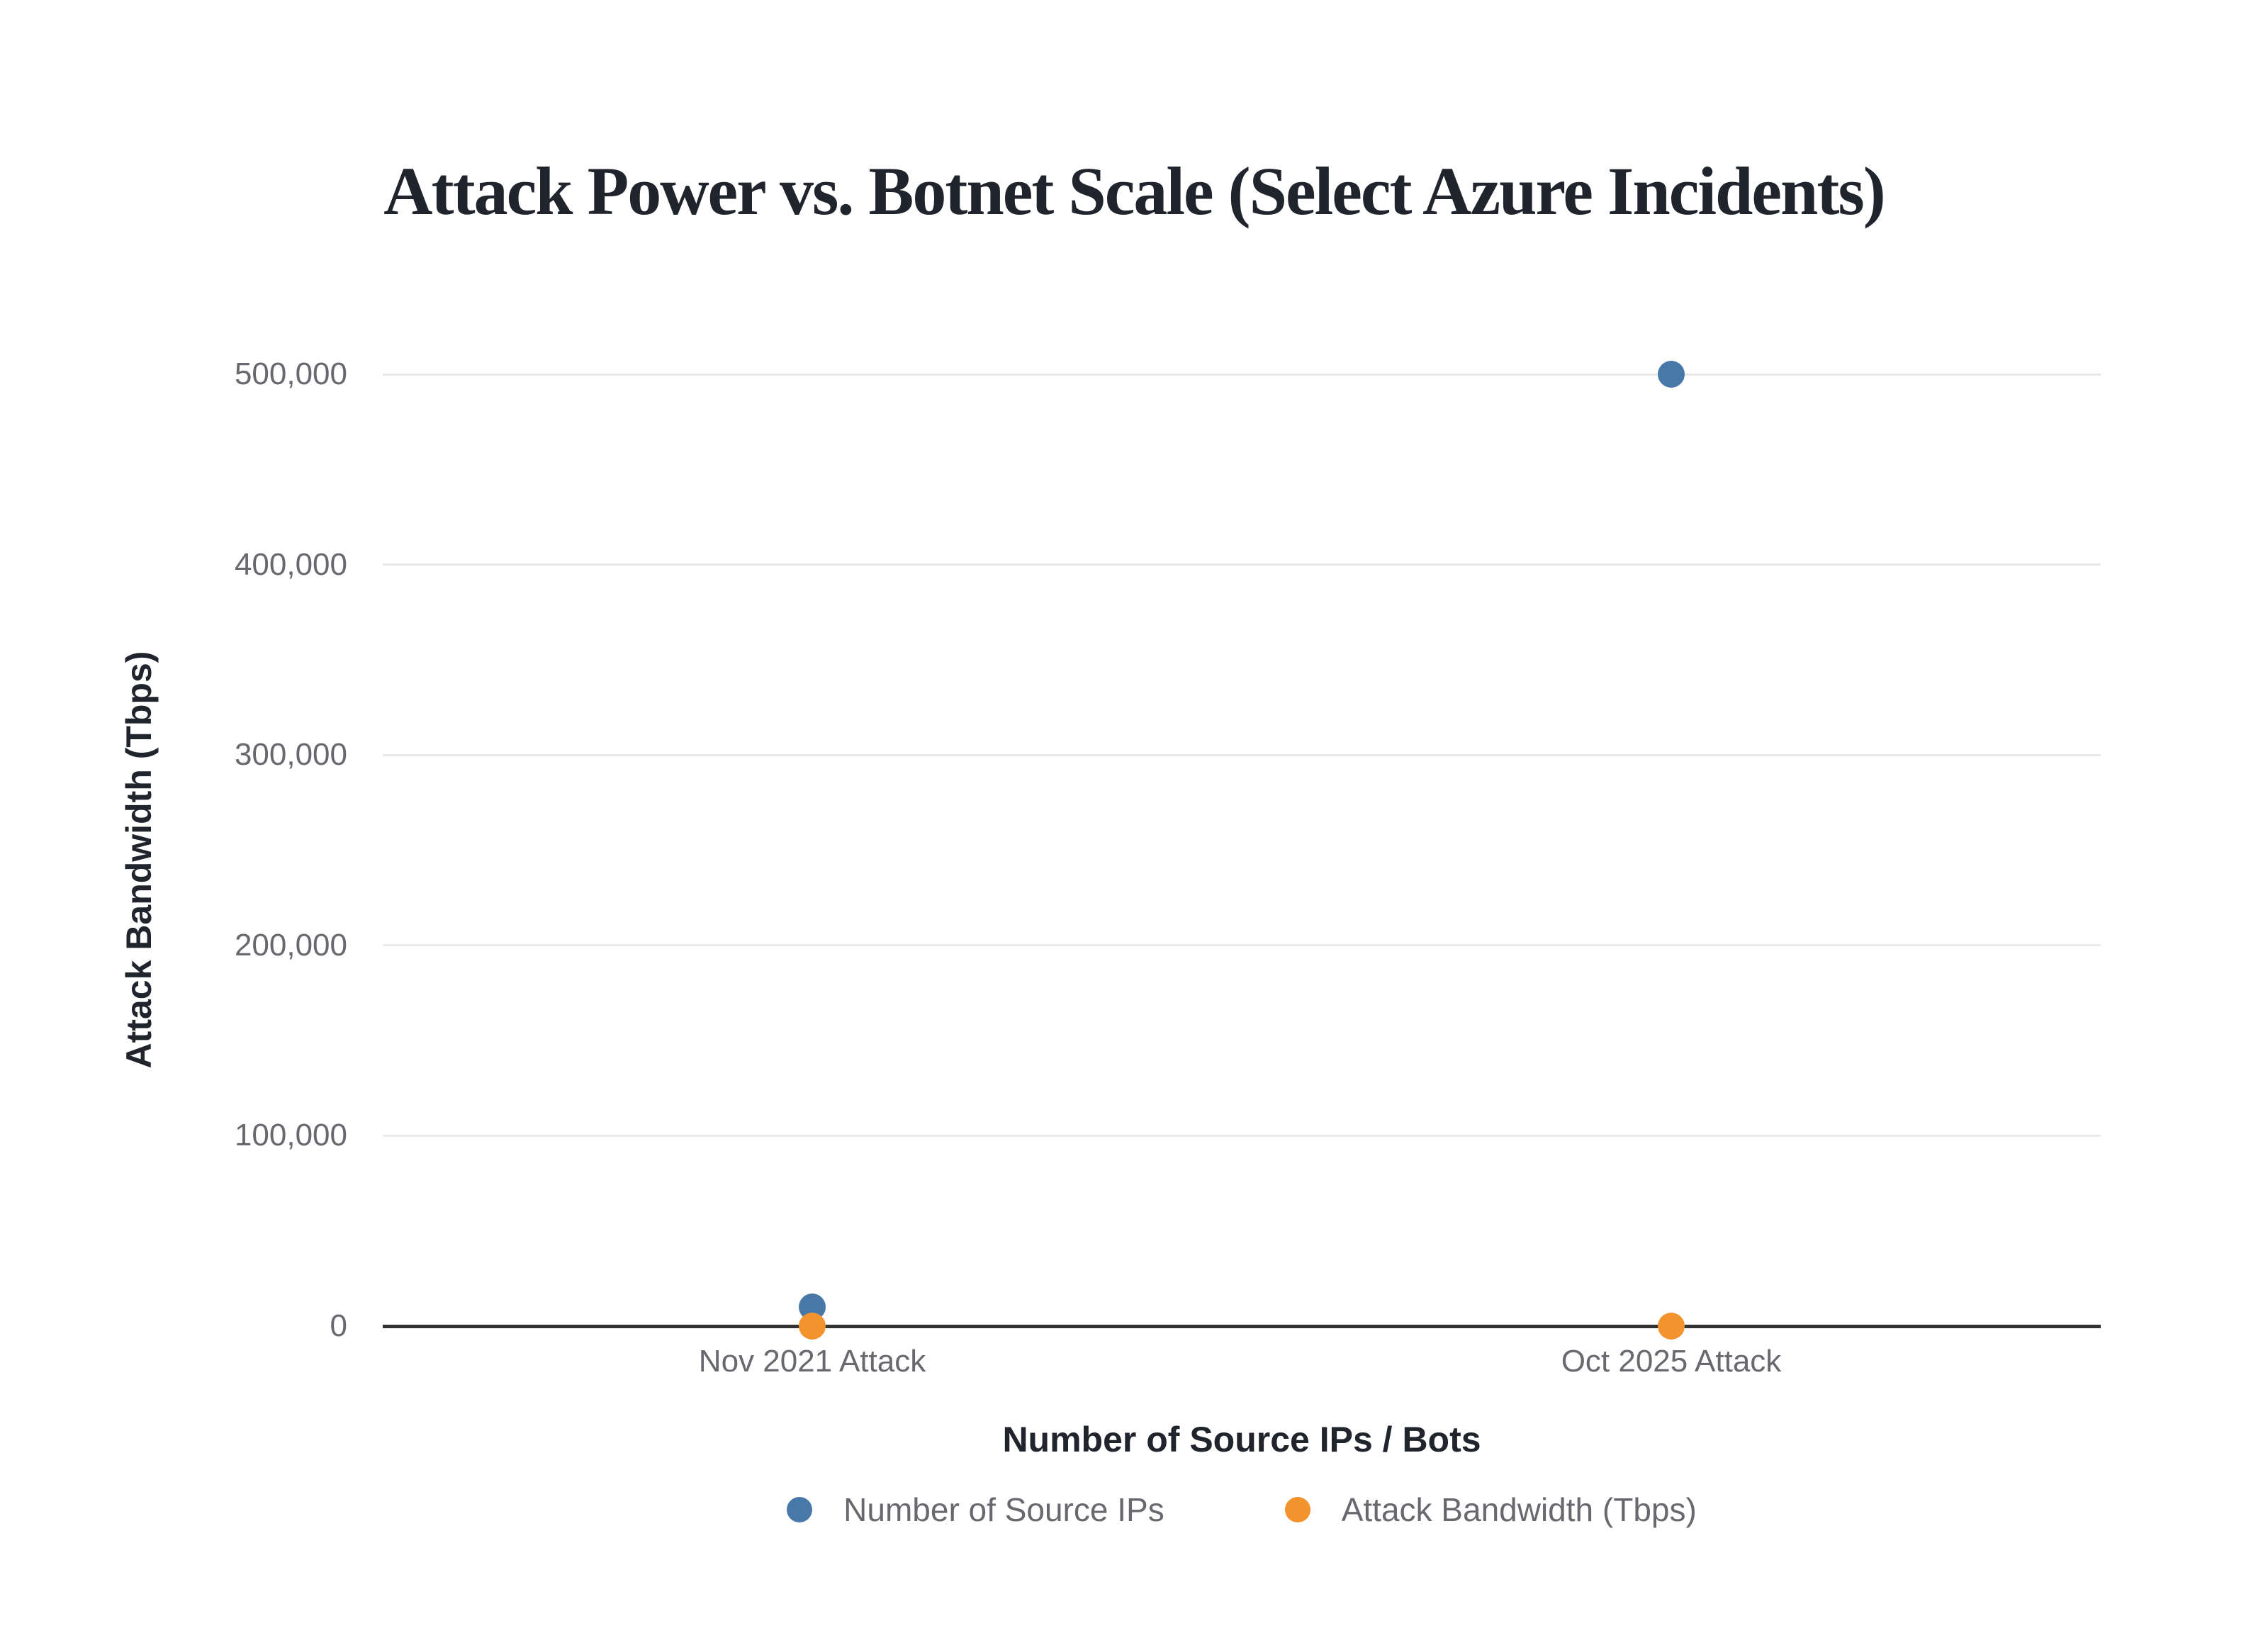 The height and width of the screenshot is (1633, 2268). Describe the element at coordinates (1671, 1361) in the screenshot. I see `x-category-label-oct-2025: Oct 2025 Attack` at that location.